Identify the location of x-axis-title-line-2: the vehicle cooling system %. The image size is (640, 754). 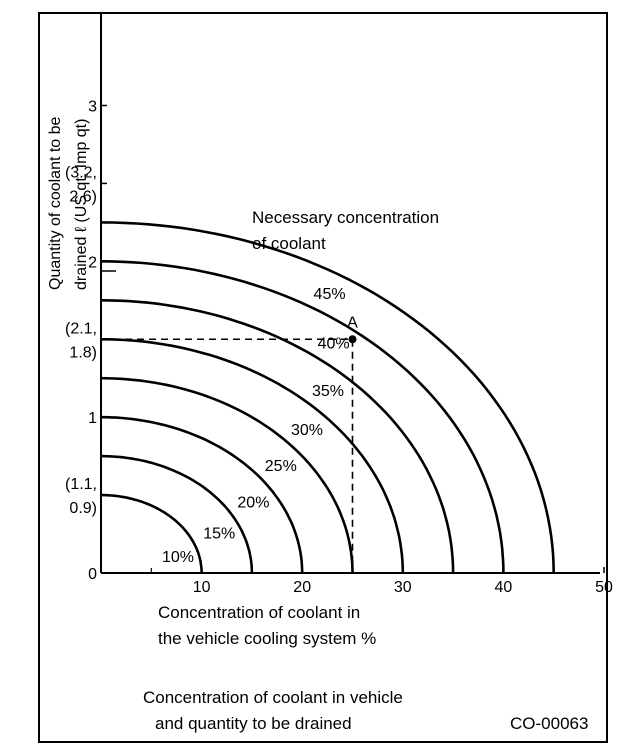
(267, 638).